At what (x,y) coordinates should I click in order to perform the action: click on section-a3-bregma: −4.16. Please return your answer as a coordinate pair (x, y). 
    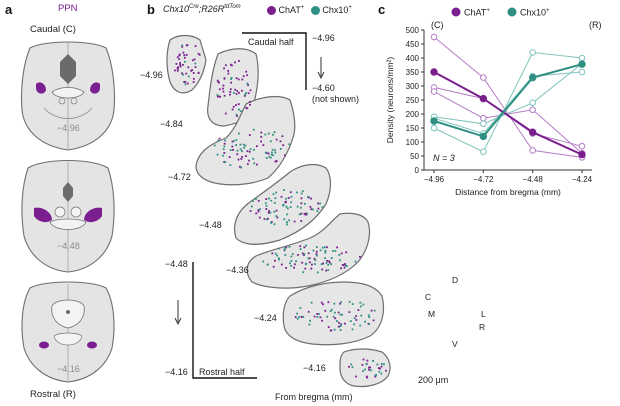
    Looking at the image, I should click on (68, 369).